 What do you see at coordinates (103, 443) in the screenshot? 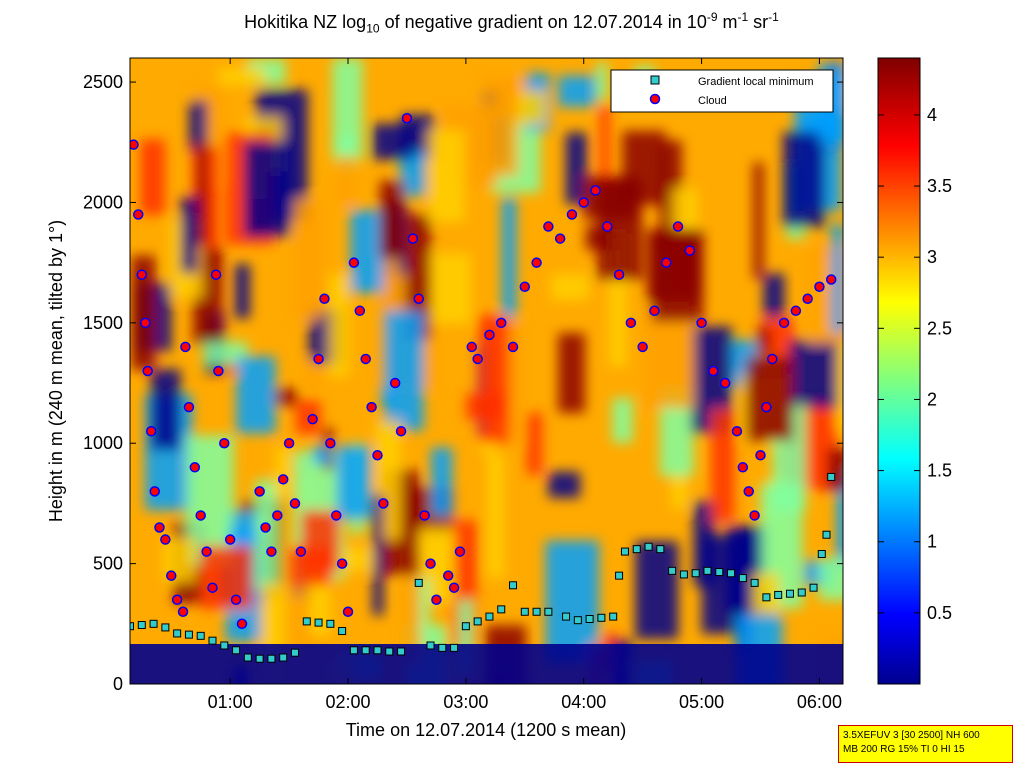
I see `y-tick-label: 1000` at bounding box center [103, 443].